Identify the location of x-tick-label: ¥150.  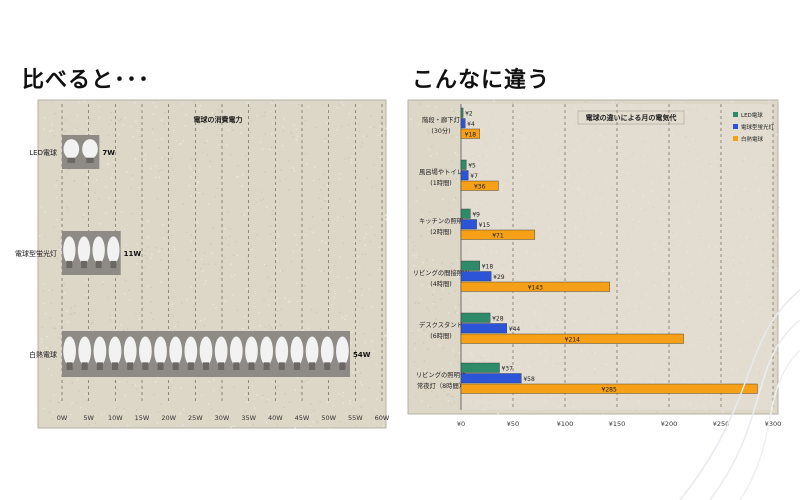
(617, 424).